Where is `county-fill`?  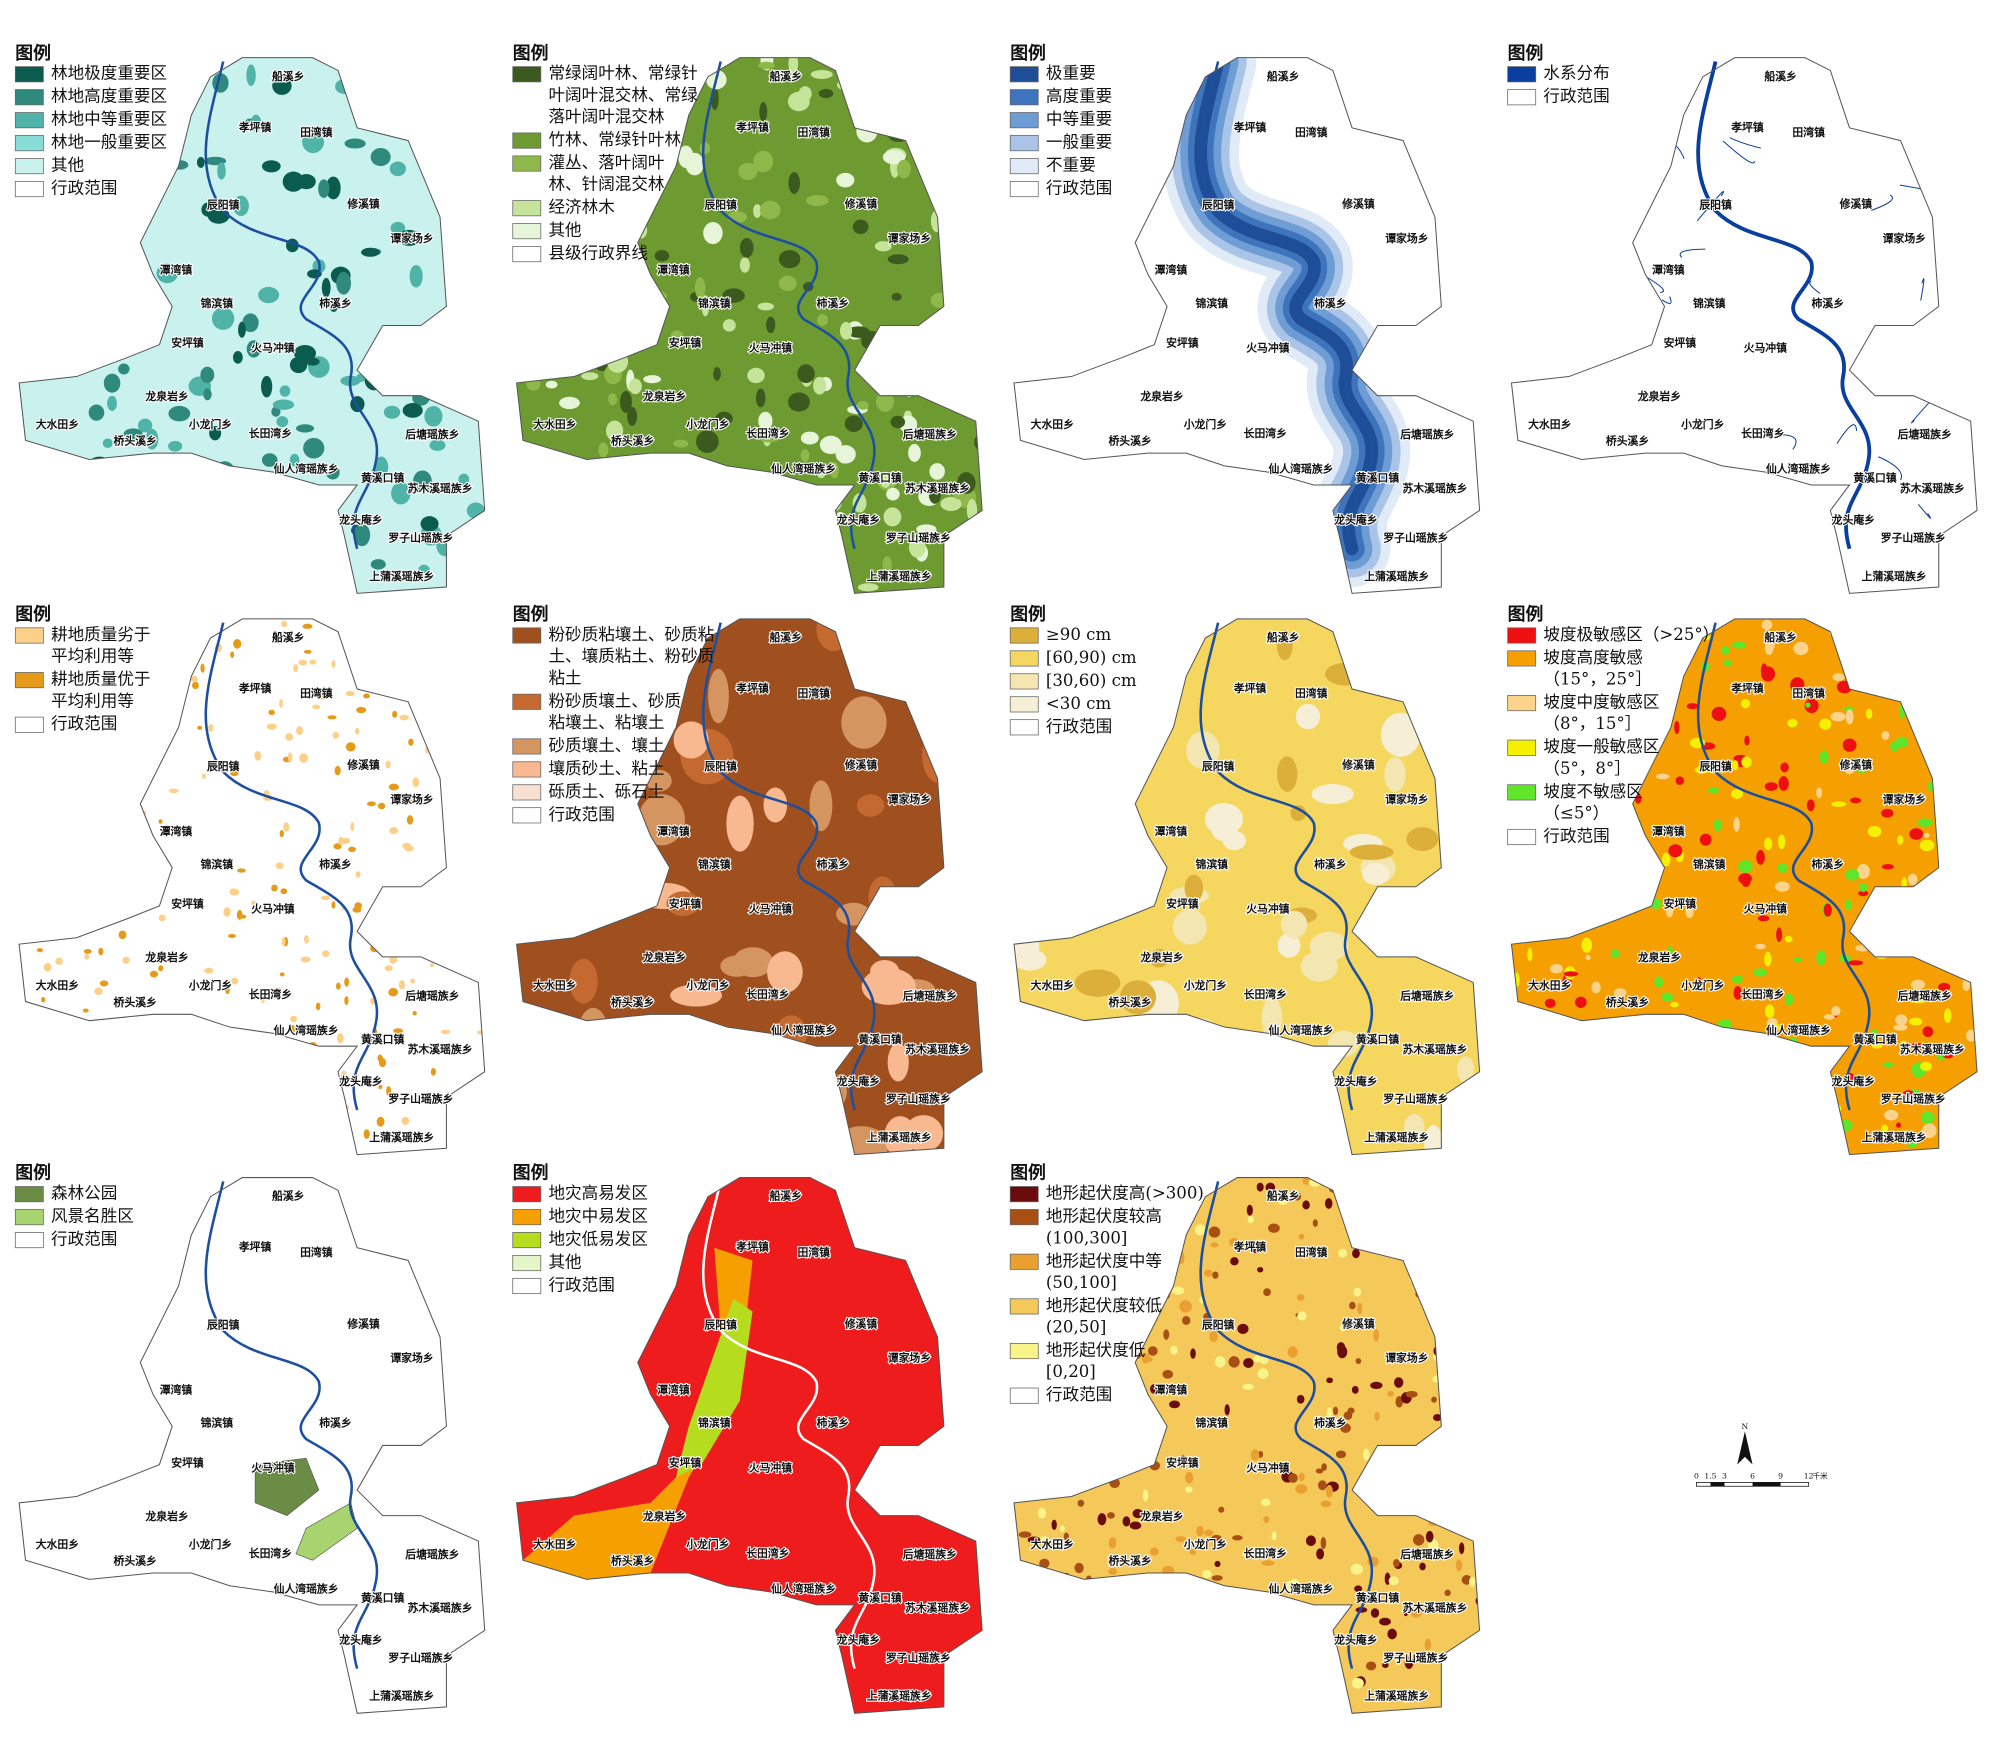 county-fill is located at coordinates (1247, 1445).